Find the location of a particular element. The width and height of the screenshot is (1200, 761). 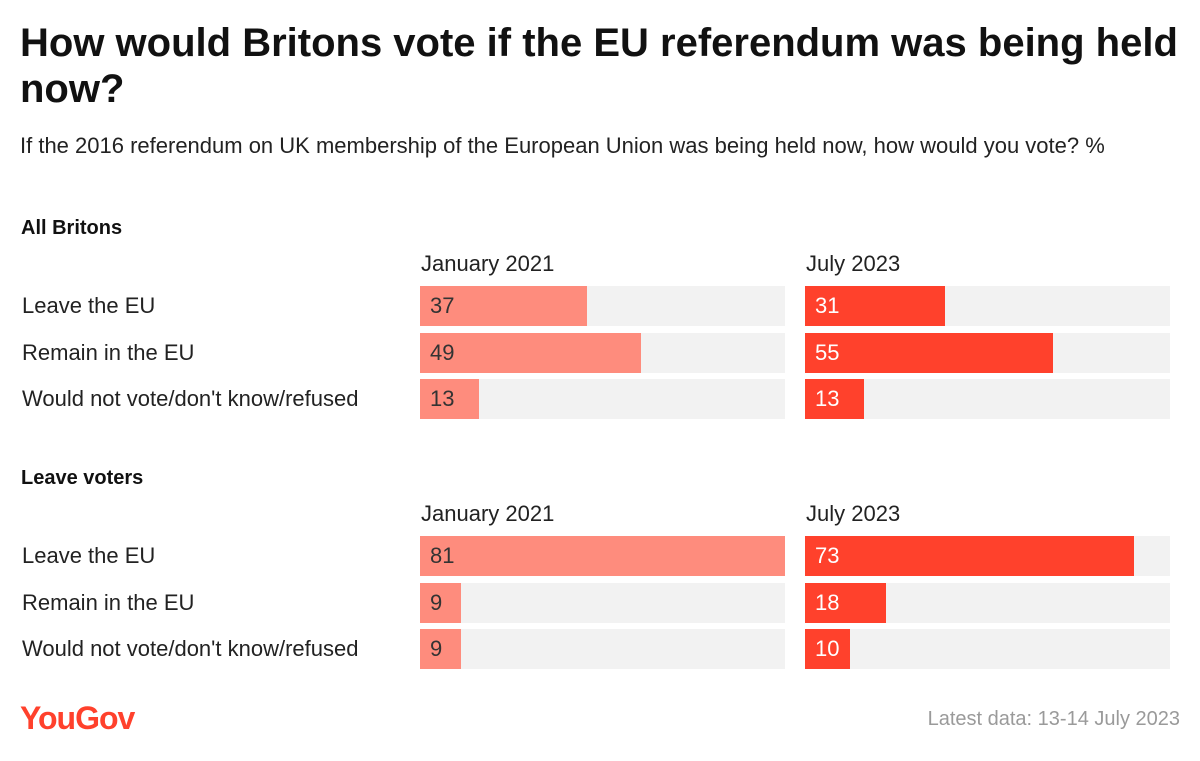

section-title: Leave voters is located at coordinates (82, 478).